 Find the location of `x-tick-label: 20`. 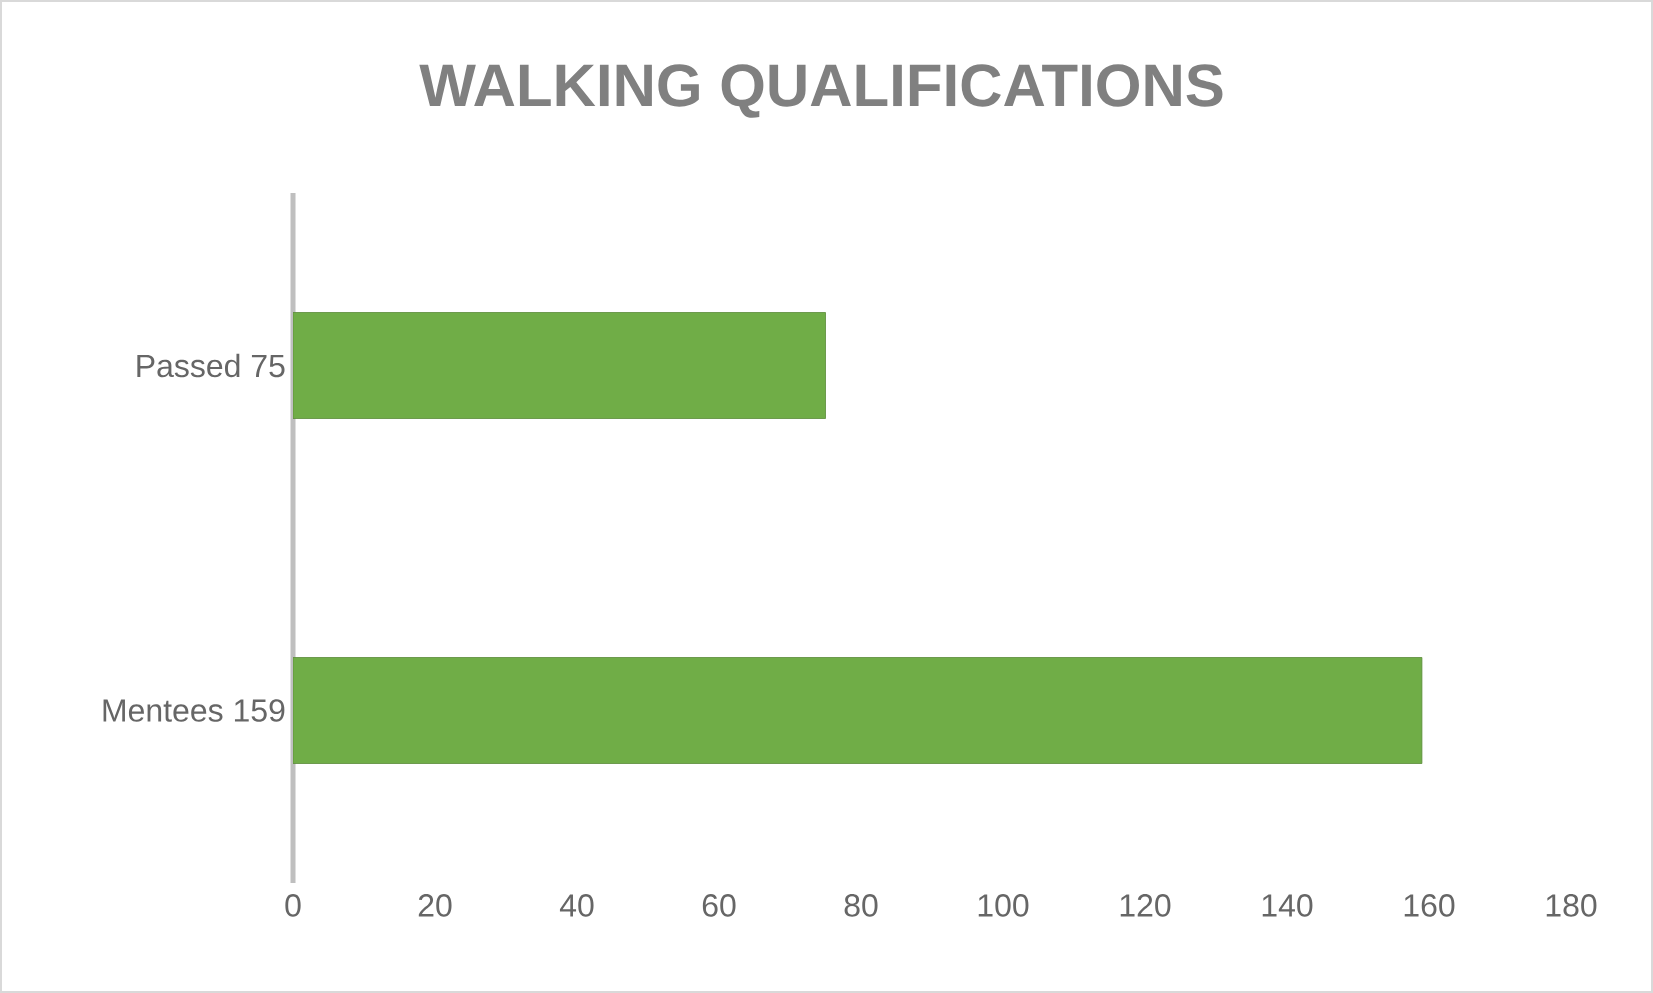

x-tick-label: 20 is located at coordinates (435, 905).